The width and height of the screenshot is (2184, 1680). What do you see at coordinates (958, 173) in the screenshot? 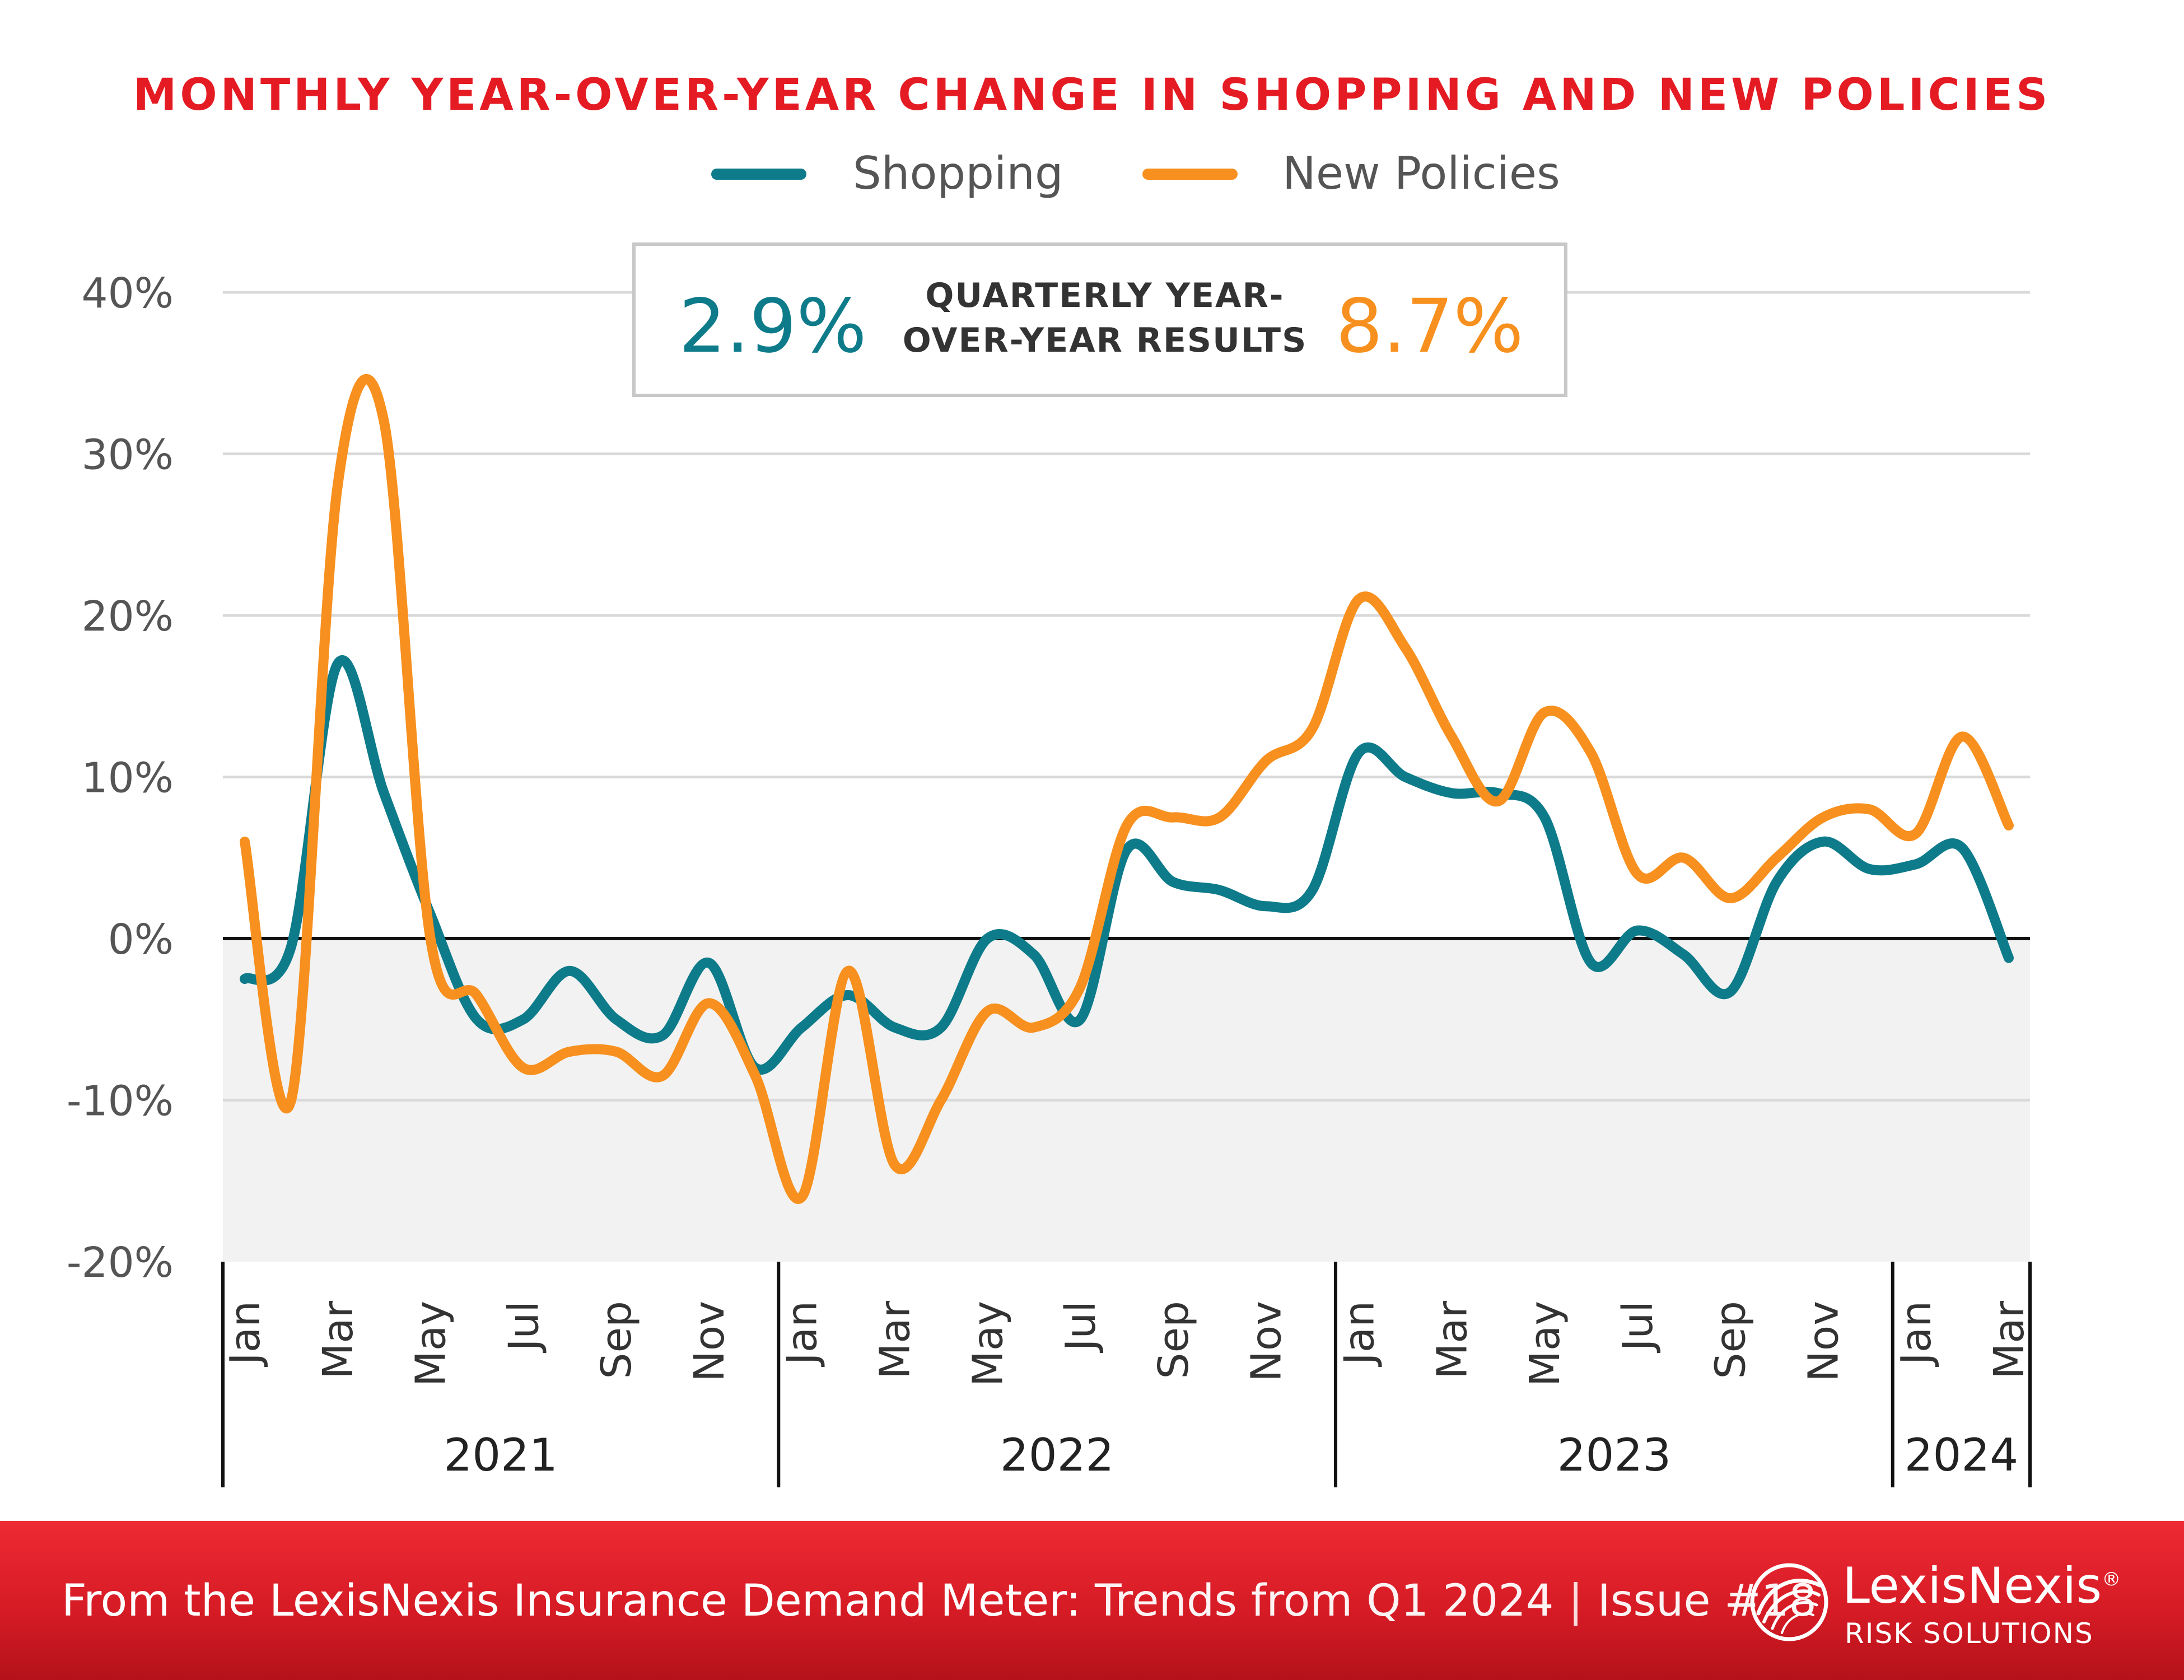
I see `legend-shopping-label: Shopping` at bounding box center [958, 173].